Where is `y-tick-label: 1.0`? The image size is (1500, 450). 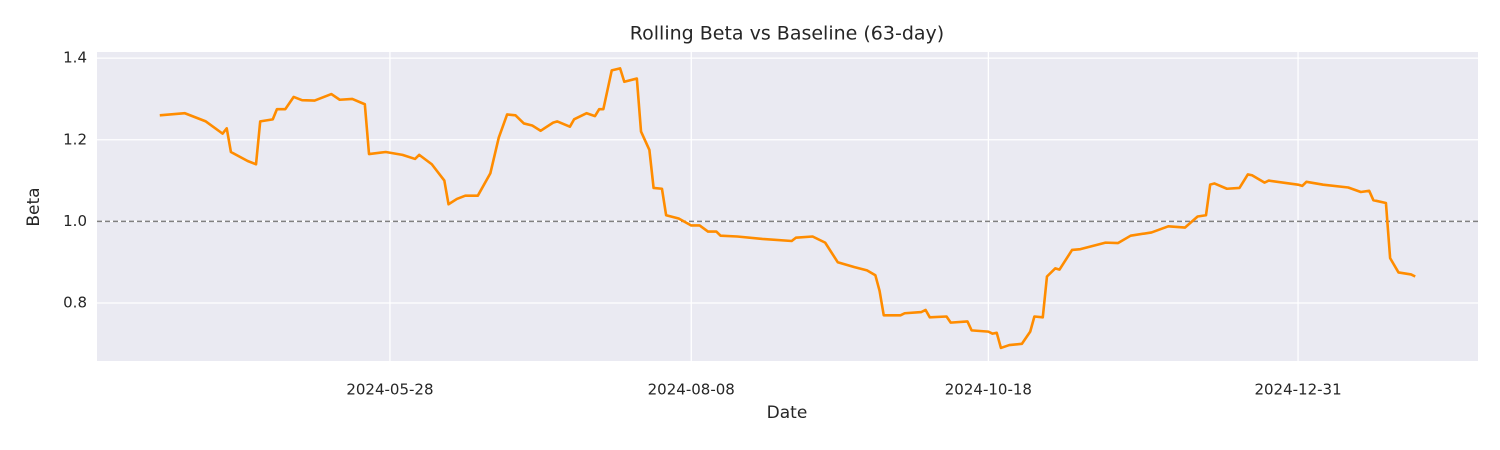 y-tick-label: 1.0 is located at coordinates (75, 221).